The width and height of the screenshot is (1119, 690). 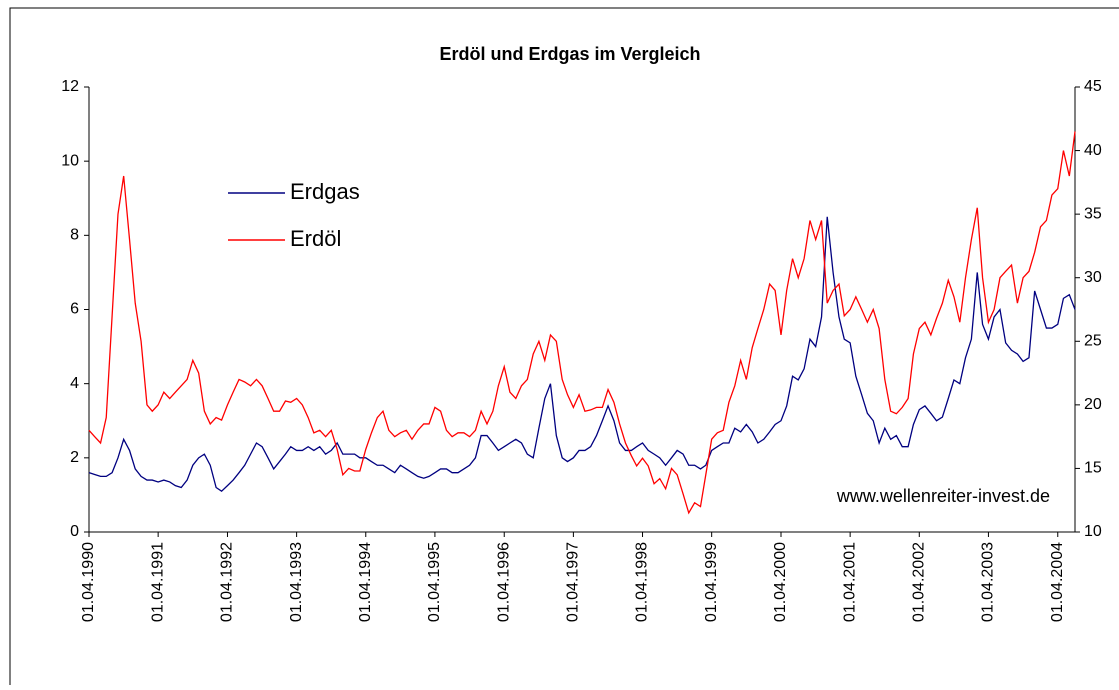 I want to click on x-tick-label: 01.04.2001, so click(x=849, y=582).